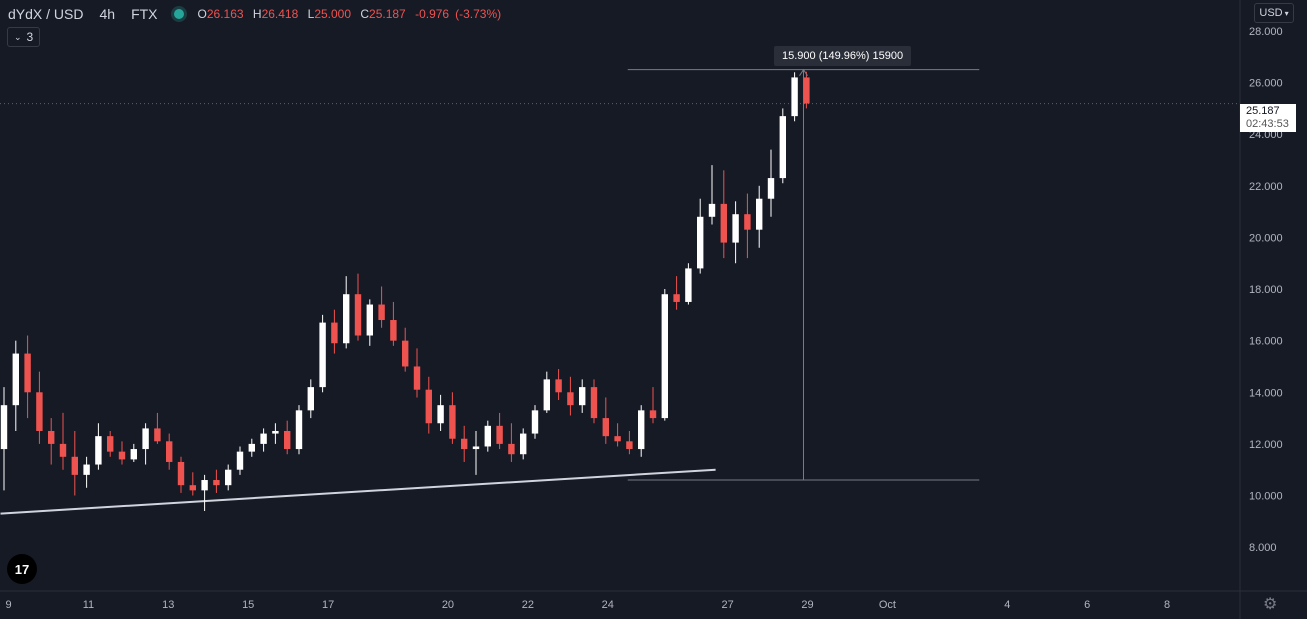 Image resolution: width=1307 pixels, height=619 pixels. Describe the element at coordinates (1270, 604) in the screenshot. I see `gear-icon: ⚙` at that location.